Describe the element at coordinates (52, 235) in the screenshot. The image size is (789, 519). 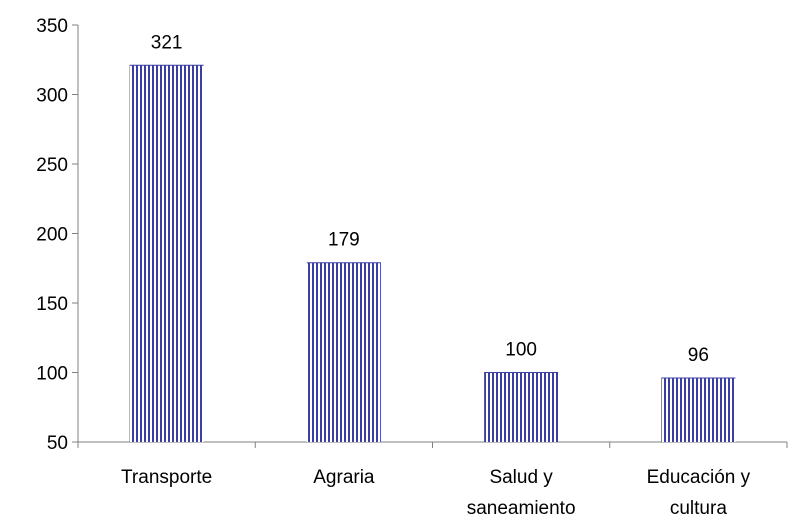
I see `y-tick-label: 200` at that location.